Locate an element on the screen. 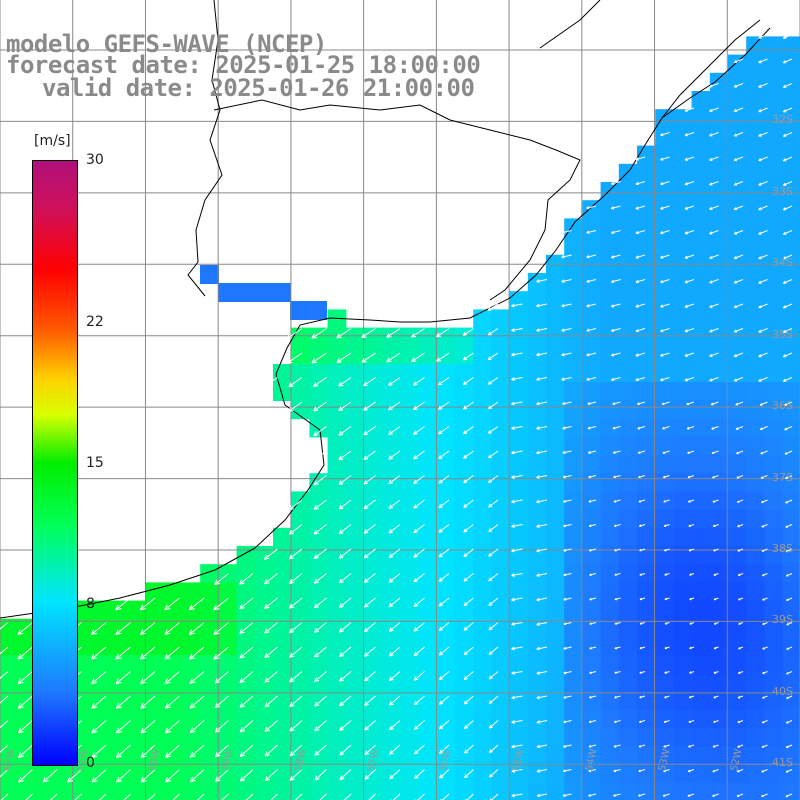 The width and height of the screenshot is (800, 800). colorbar-unit: [m/s] is located at coordinates (52, 141).